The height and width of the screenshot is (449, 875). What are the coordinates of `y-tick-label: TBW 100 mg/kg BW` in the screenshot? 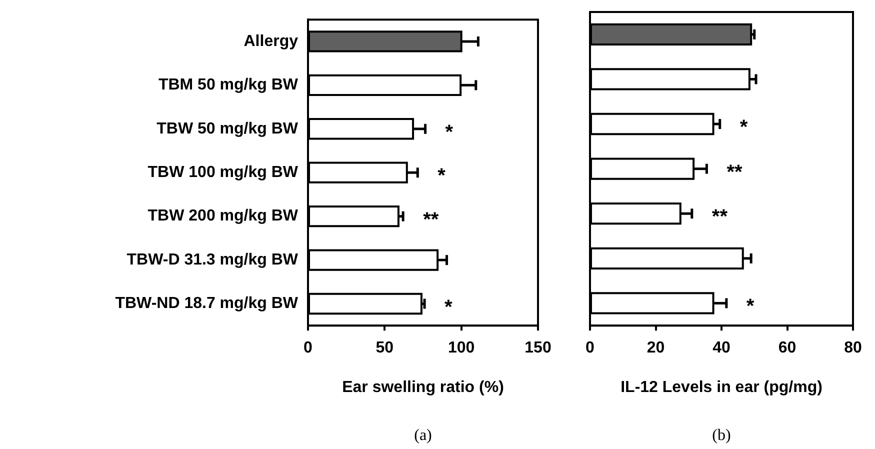 It's located at (223, 173).